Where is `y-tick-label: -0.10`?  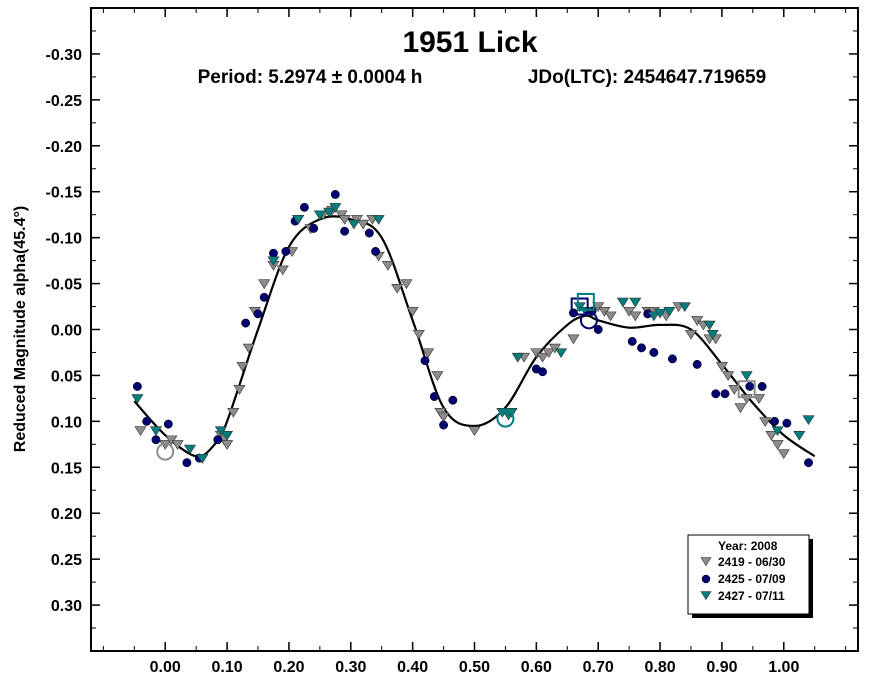 y-tick-label: -0.10 is located at coordinates (64, 239).